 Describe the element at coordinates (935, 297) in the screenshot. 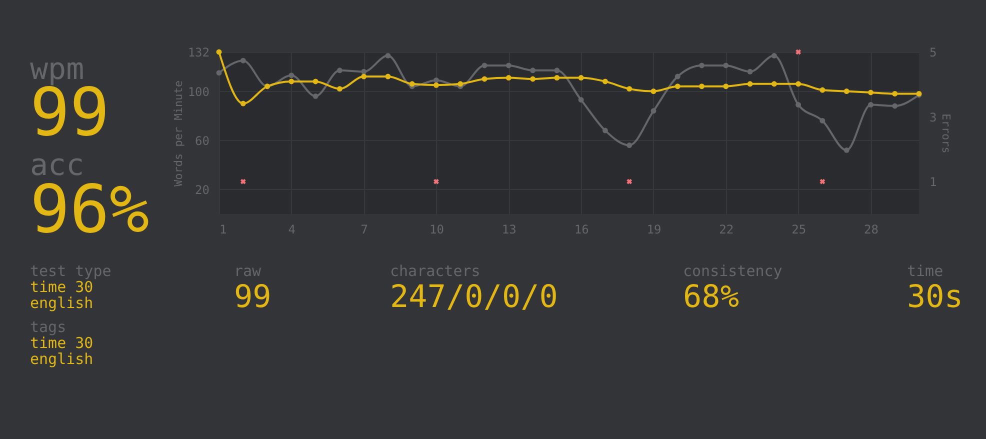

I see `text: 30s` at that location.